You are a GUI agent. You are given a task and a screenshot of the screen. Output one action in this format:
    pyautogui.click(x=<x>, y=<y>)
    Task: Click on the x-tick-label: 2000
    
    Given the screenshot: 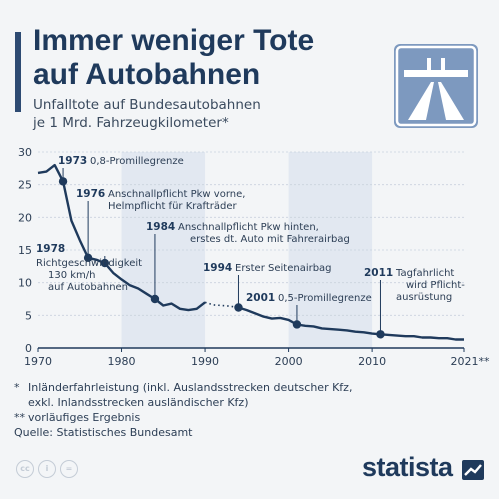 What is the action you would take?
    pyautogui.click(x=289, y=361)
    